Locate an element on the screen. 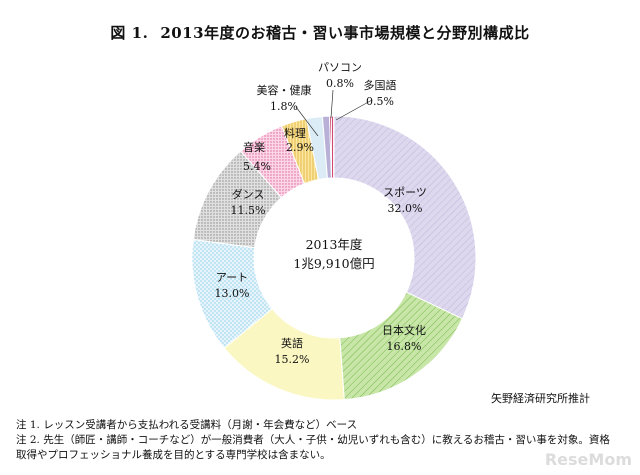 The height and width of the screenshot is (475, 640). leader-lines is located at coordinates (334, 113).